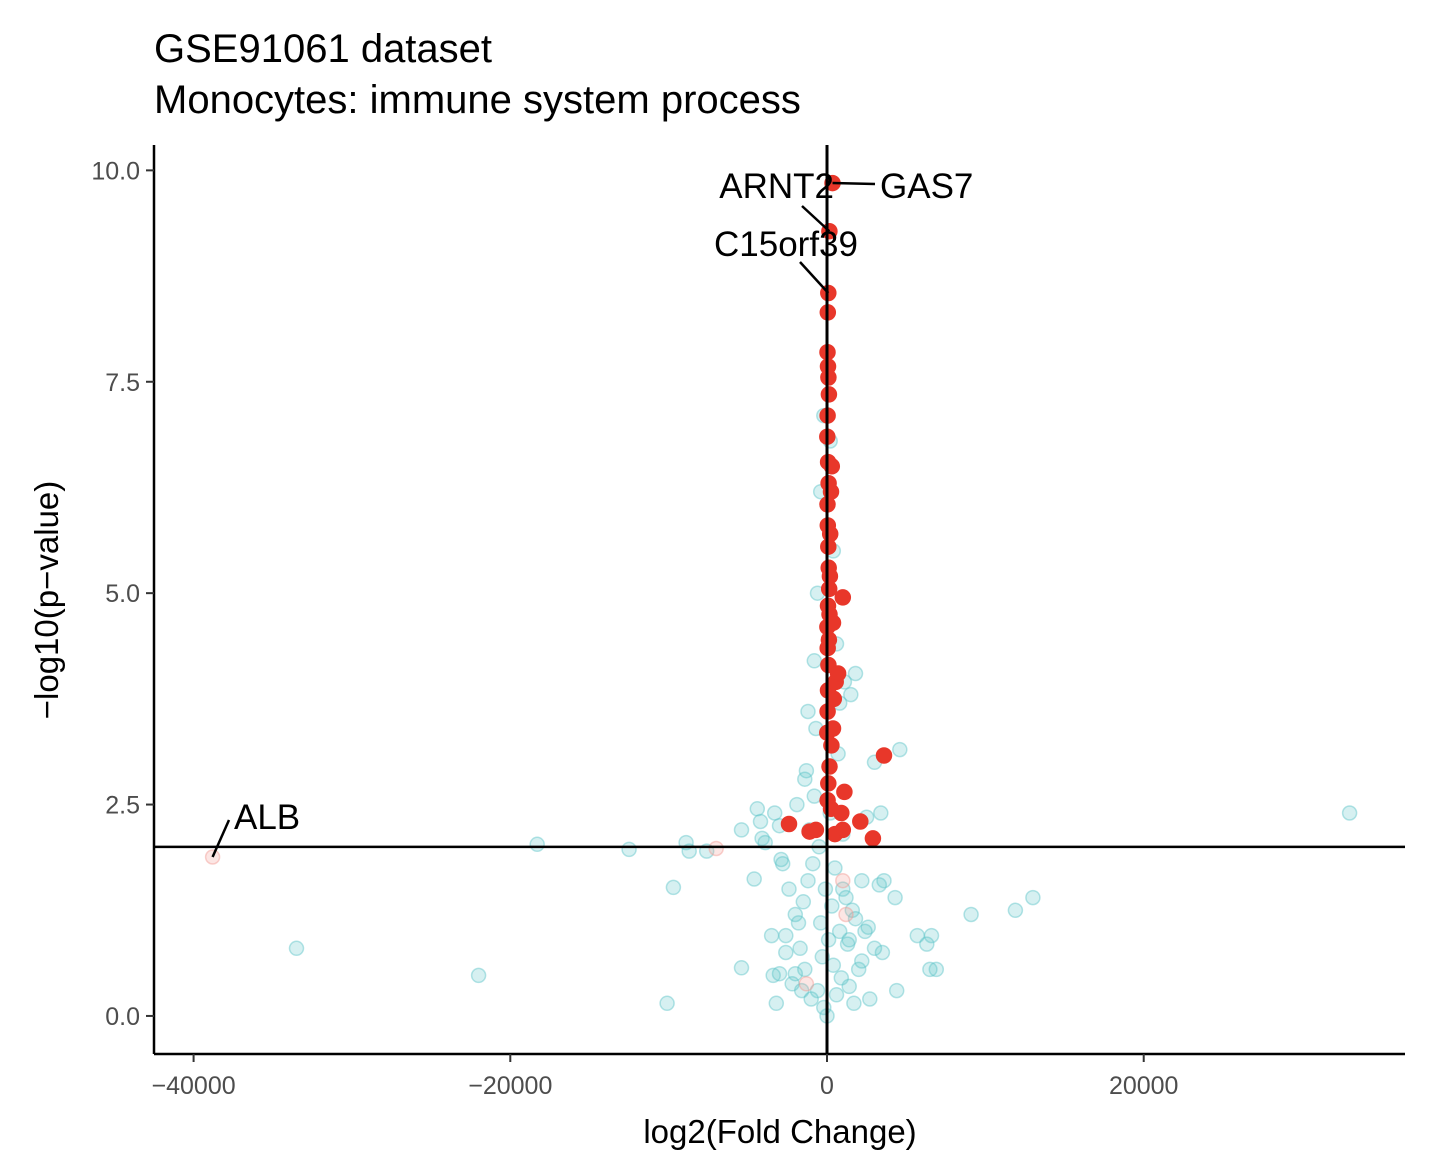 The image size is (1448, 1172). What do you see at coordinates (221, 838) in the screenshot?
I see `leader-line-alb` at bounding box center [221, 838].